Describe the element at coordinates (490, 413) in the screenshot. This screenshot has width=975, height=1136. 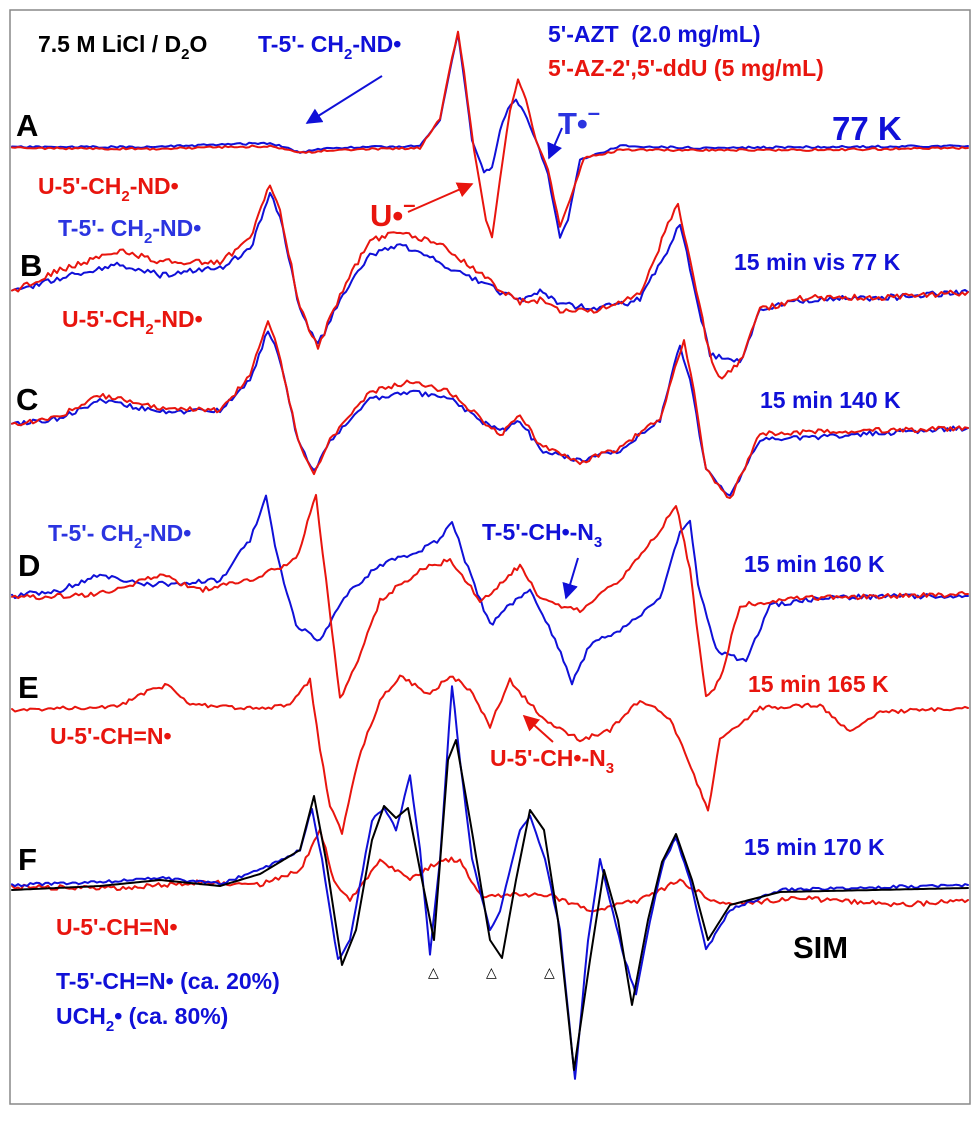
I see `trace-c-blue` at that location.